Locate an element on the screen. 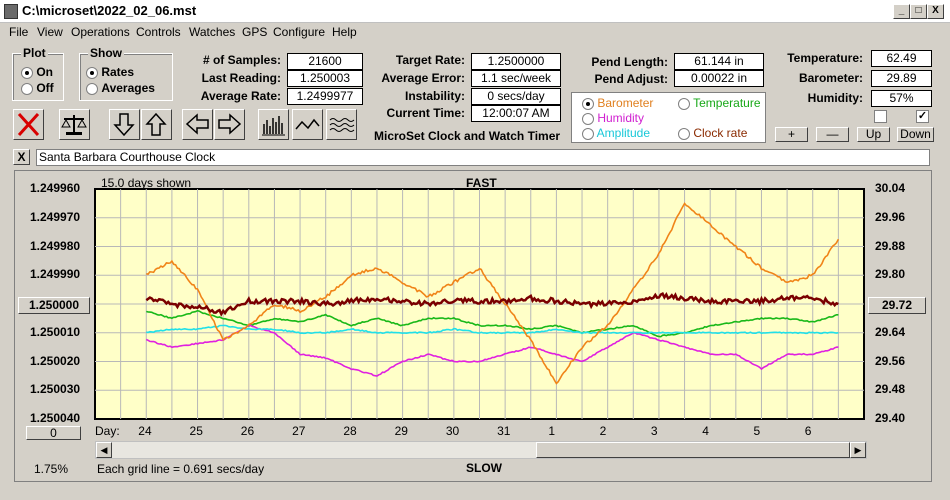 The image size is (950, 500). day-tick-label: 25 is located at coordinates (196, 431).